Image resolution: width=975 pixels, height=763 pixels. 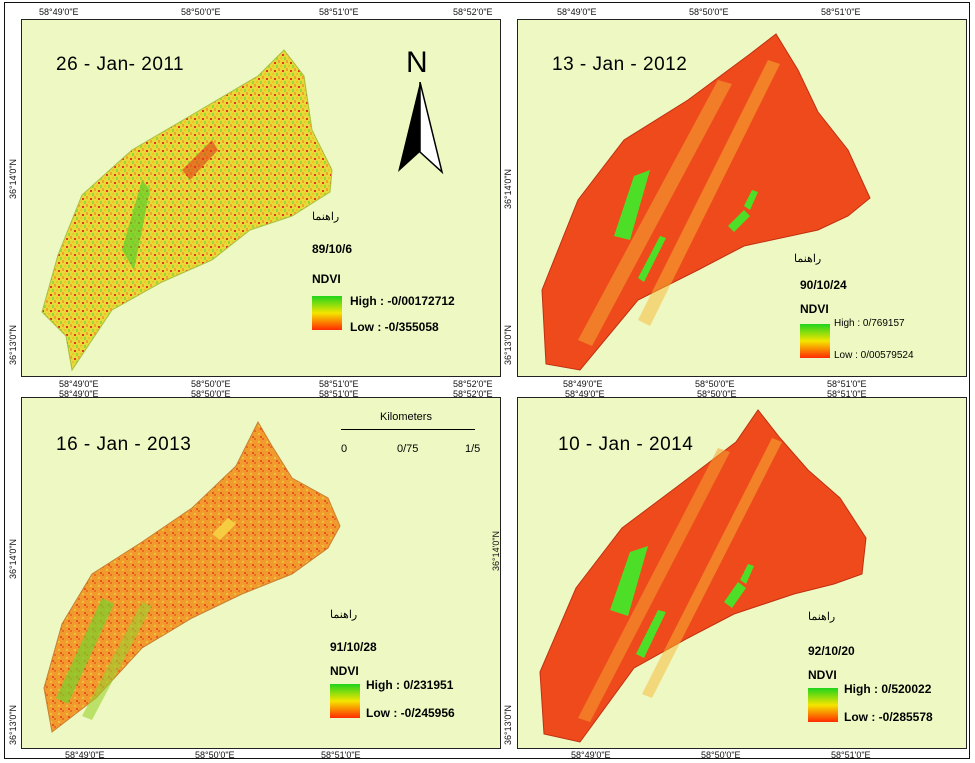 I want to click on ndvi-map-2013, so click(x=192, y=576).